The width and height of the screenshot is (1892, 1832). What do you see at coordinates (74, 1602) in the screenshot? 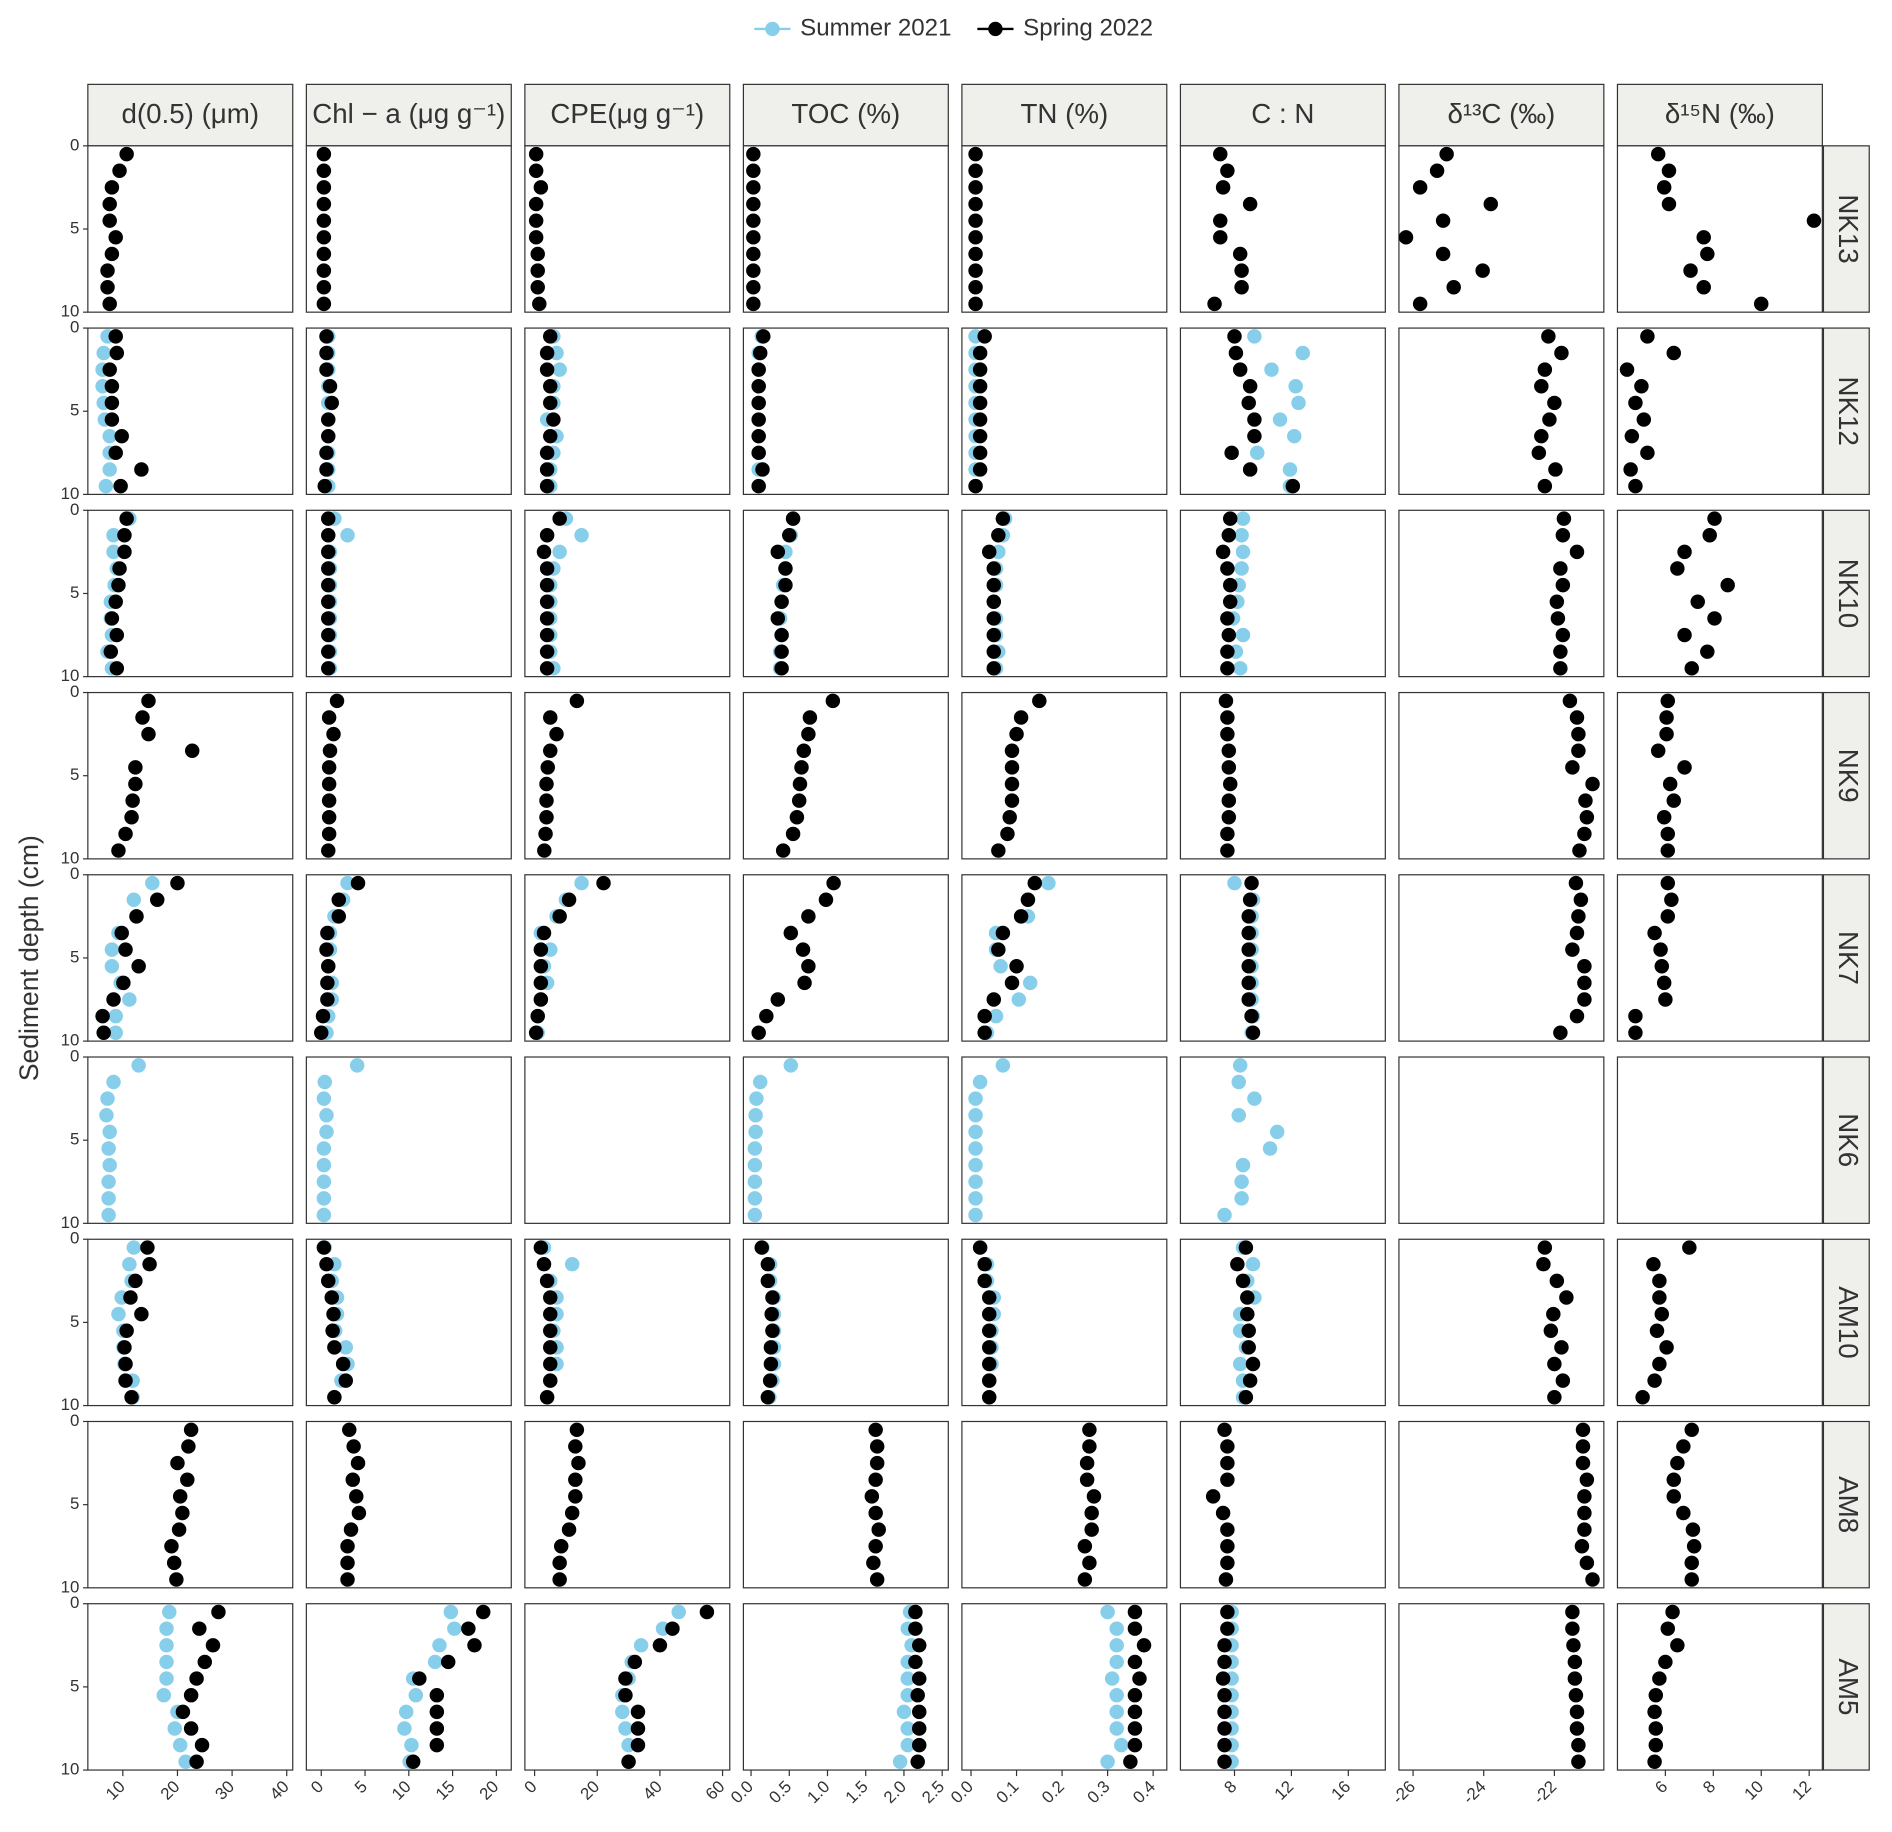
I see `y-tick-label: 0` at bounding box center [74, 1602].